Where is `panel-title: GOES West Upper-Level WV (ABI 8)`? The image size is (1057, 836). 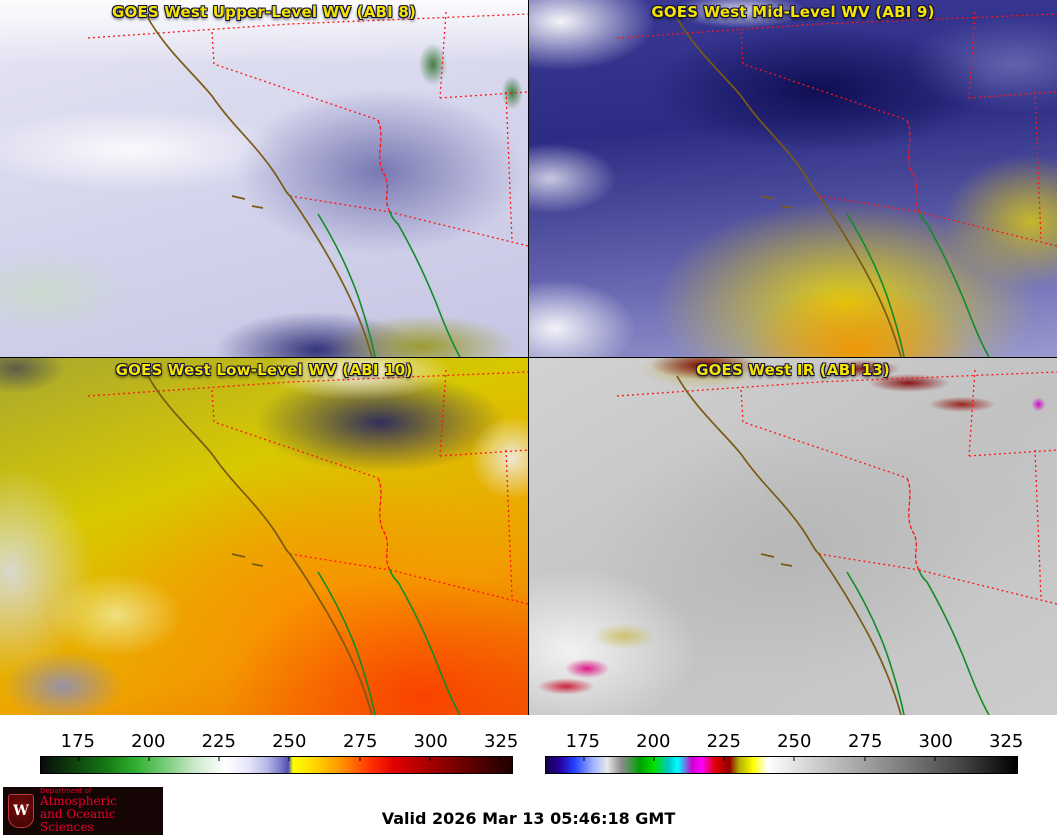 panel-title: GOES West Upper-Level WV (ABI 8) is located at coordinates (264, 12).